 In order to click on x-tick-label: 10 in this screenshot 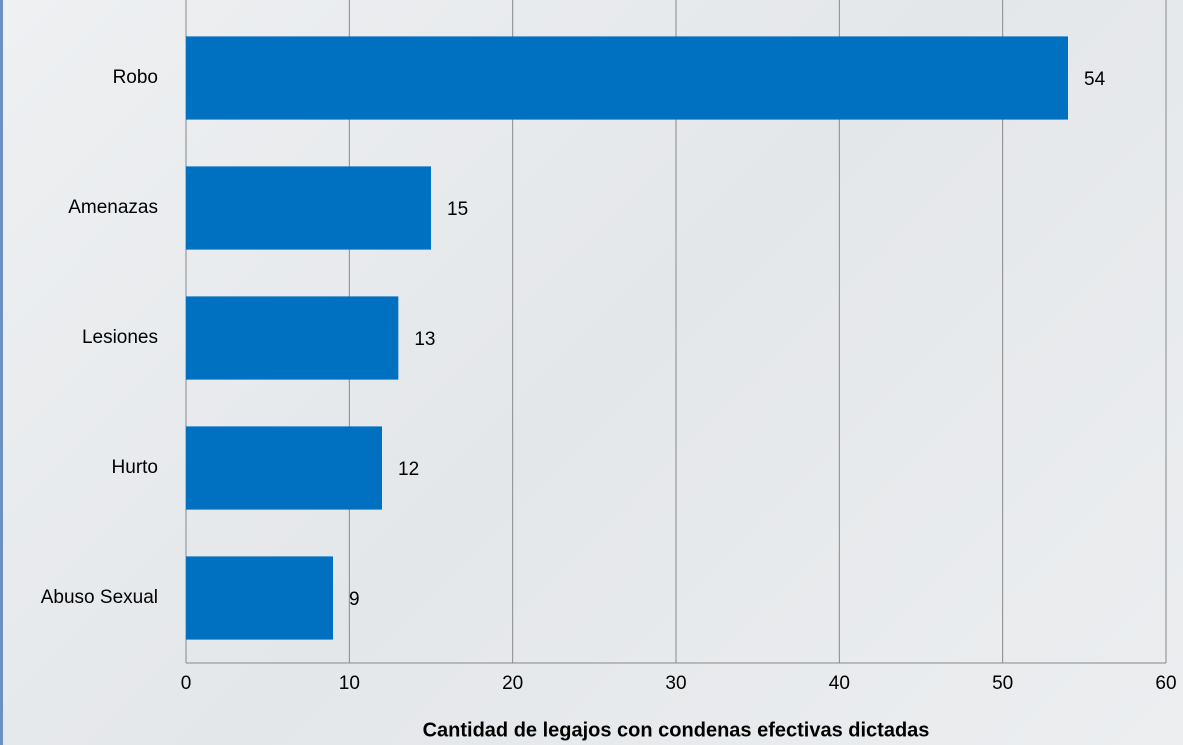, I will do `click(349, 683)`.